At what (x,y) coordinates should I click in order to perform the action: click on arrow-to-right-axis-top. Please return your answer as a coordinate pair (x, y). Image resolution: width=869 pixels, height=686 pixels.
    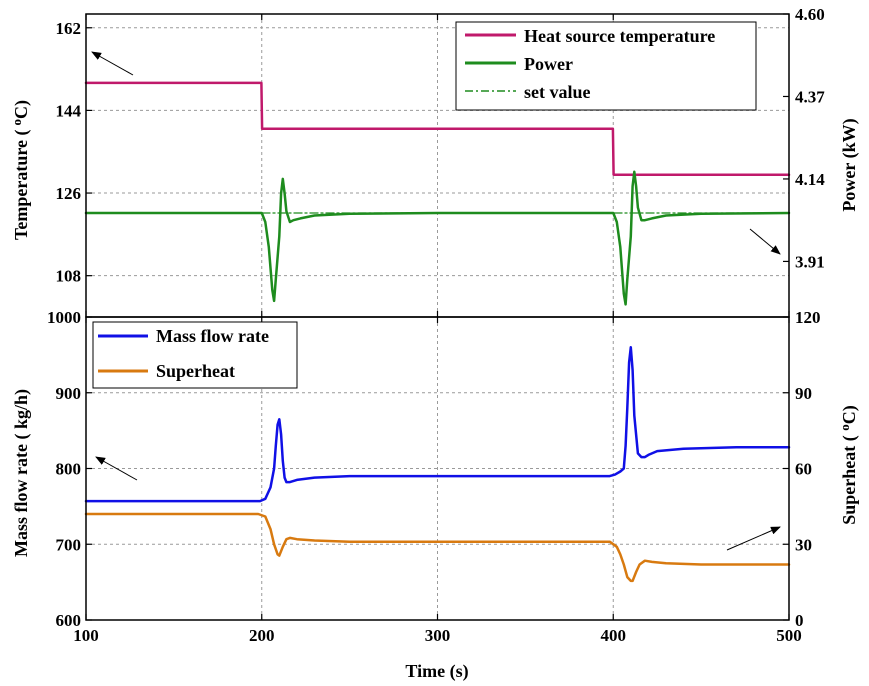
    Looking at the image, I should click on (765, 241).